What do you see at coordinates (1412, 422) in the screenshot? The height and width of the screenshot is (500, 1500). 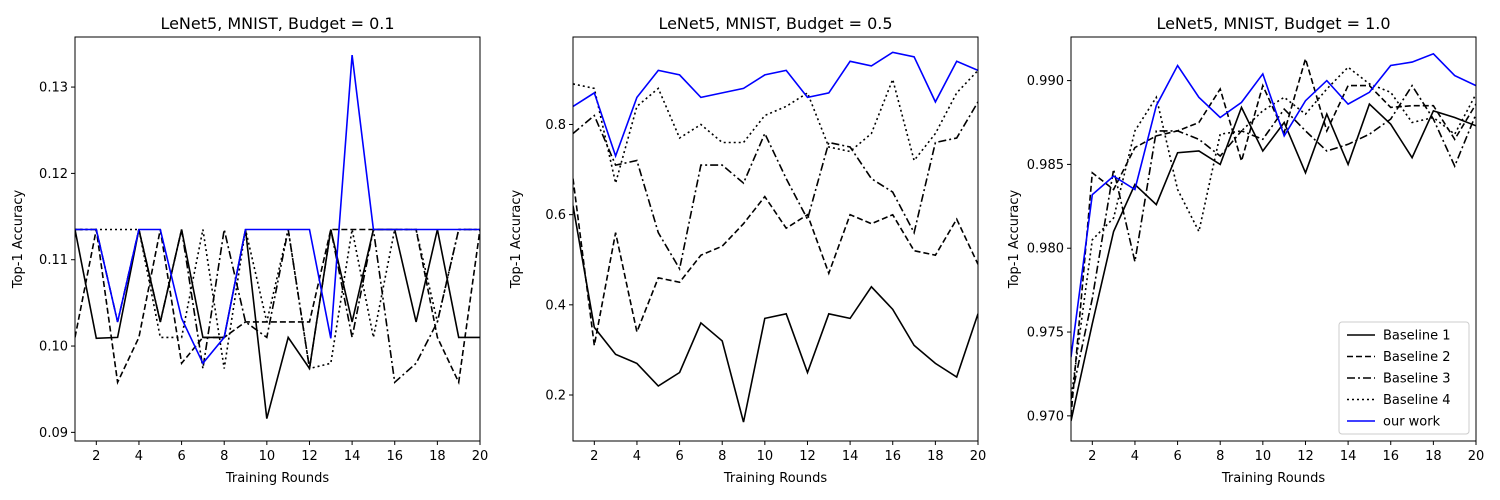 I see `legend-entry-our-work: our work` at bounding box center [1412, 422].